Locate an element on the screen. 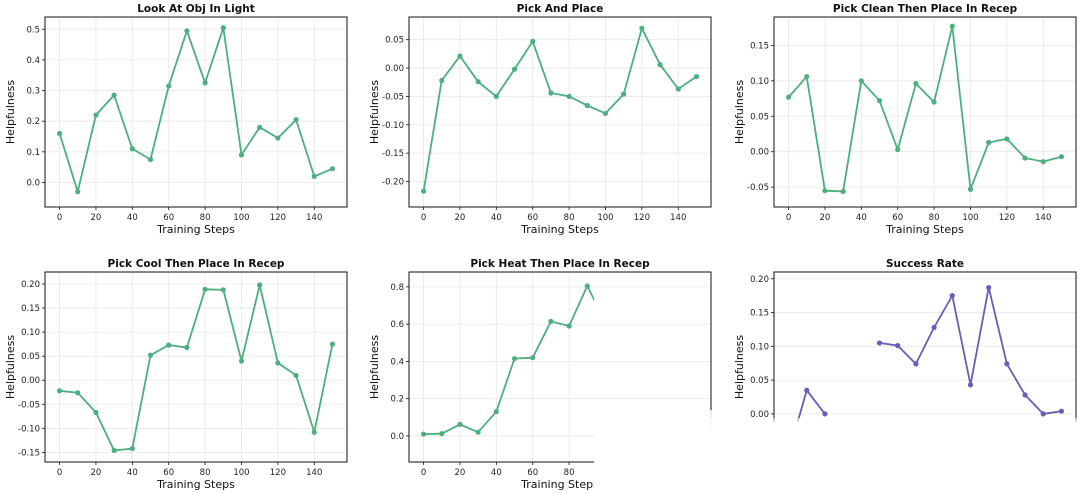 This screenshot has width=1080, height=494. y-tick-label: 0.20 is located at coordinates (759, 280).